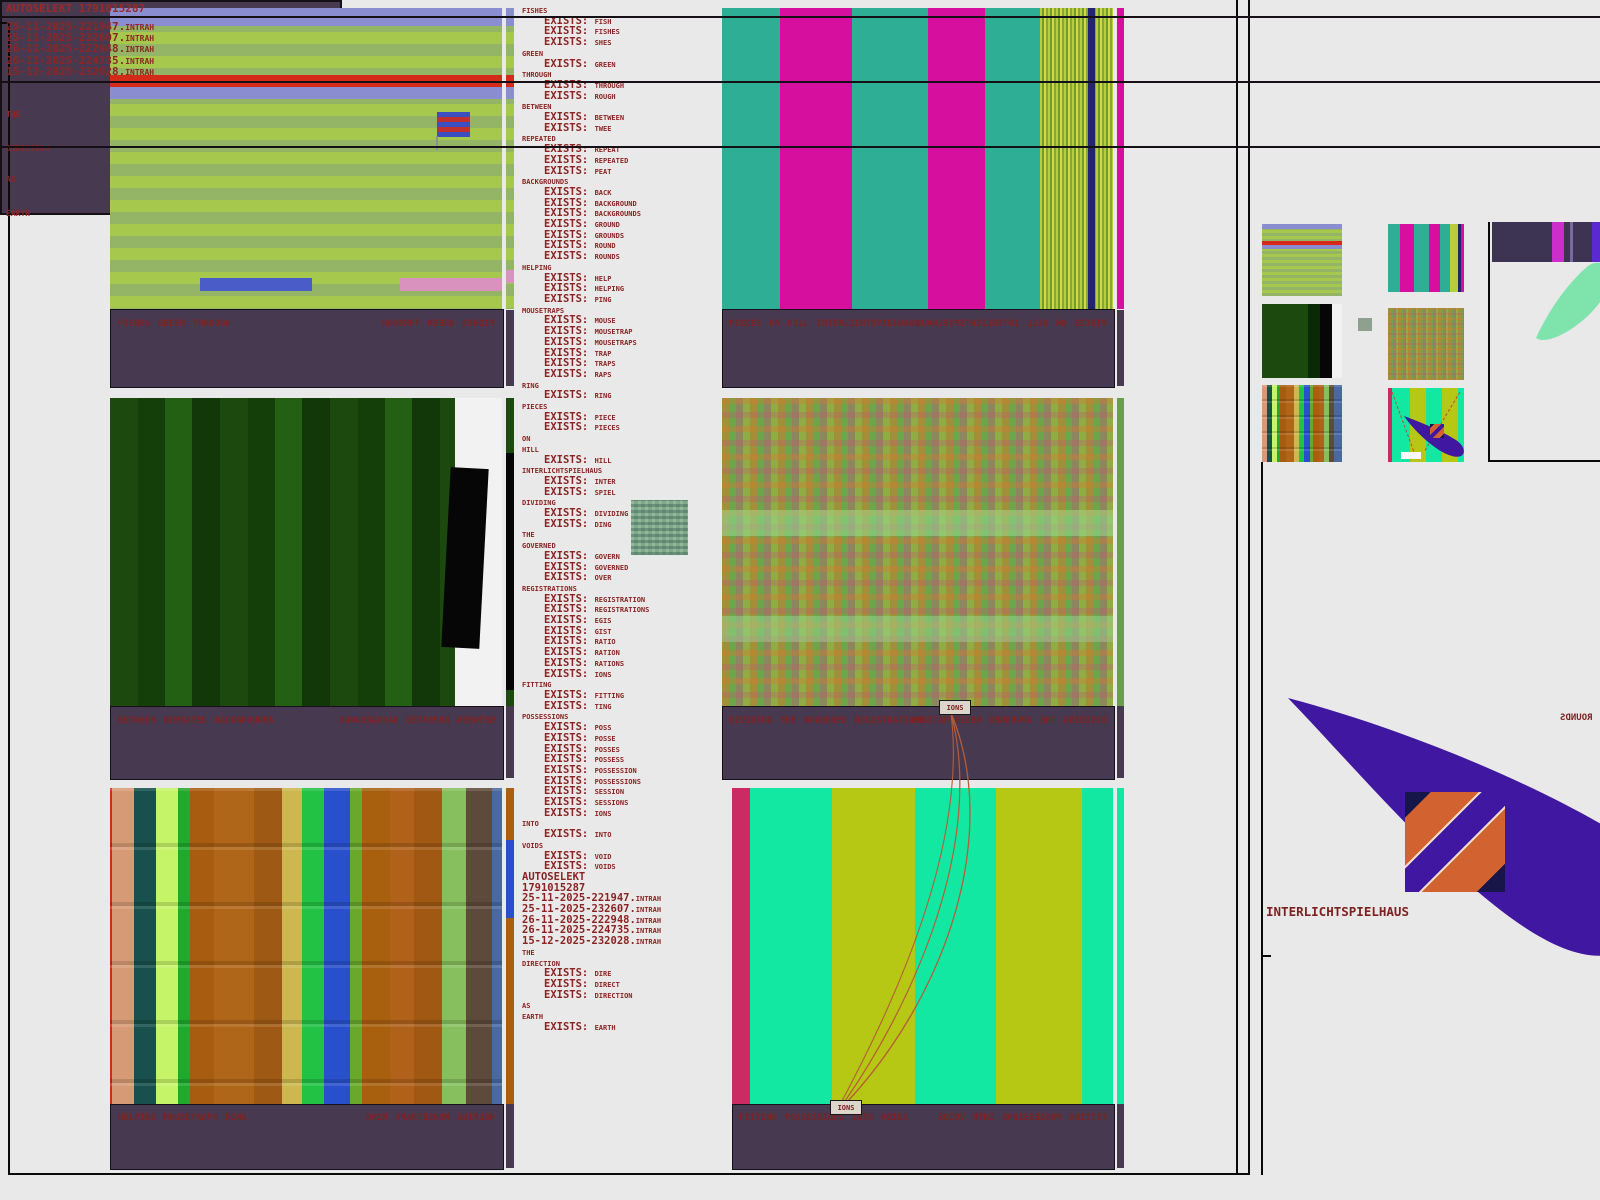  What do you see at coordinates (1302, 260) in the screenshot?
I see `thumbnail-fishes` at bounding box center [1302, 260].